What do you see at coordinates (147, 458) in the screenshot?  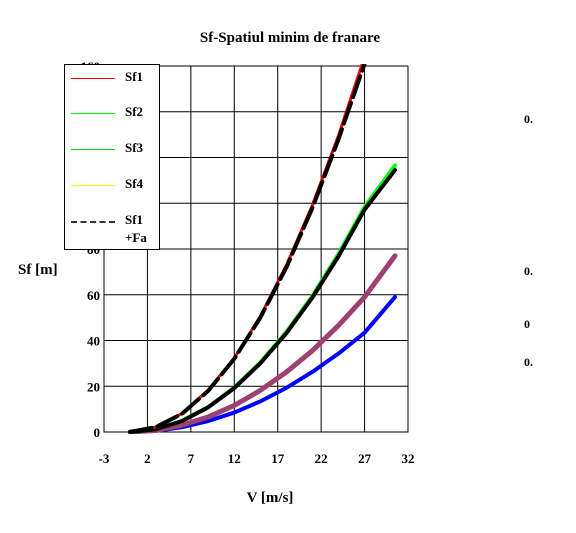 I see `x-tick-label: 2` at bounding box center [147, 458].